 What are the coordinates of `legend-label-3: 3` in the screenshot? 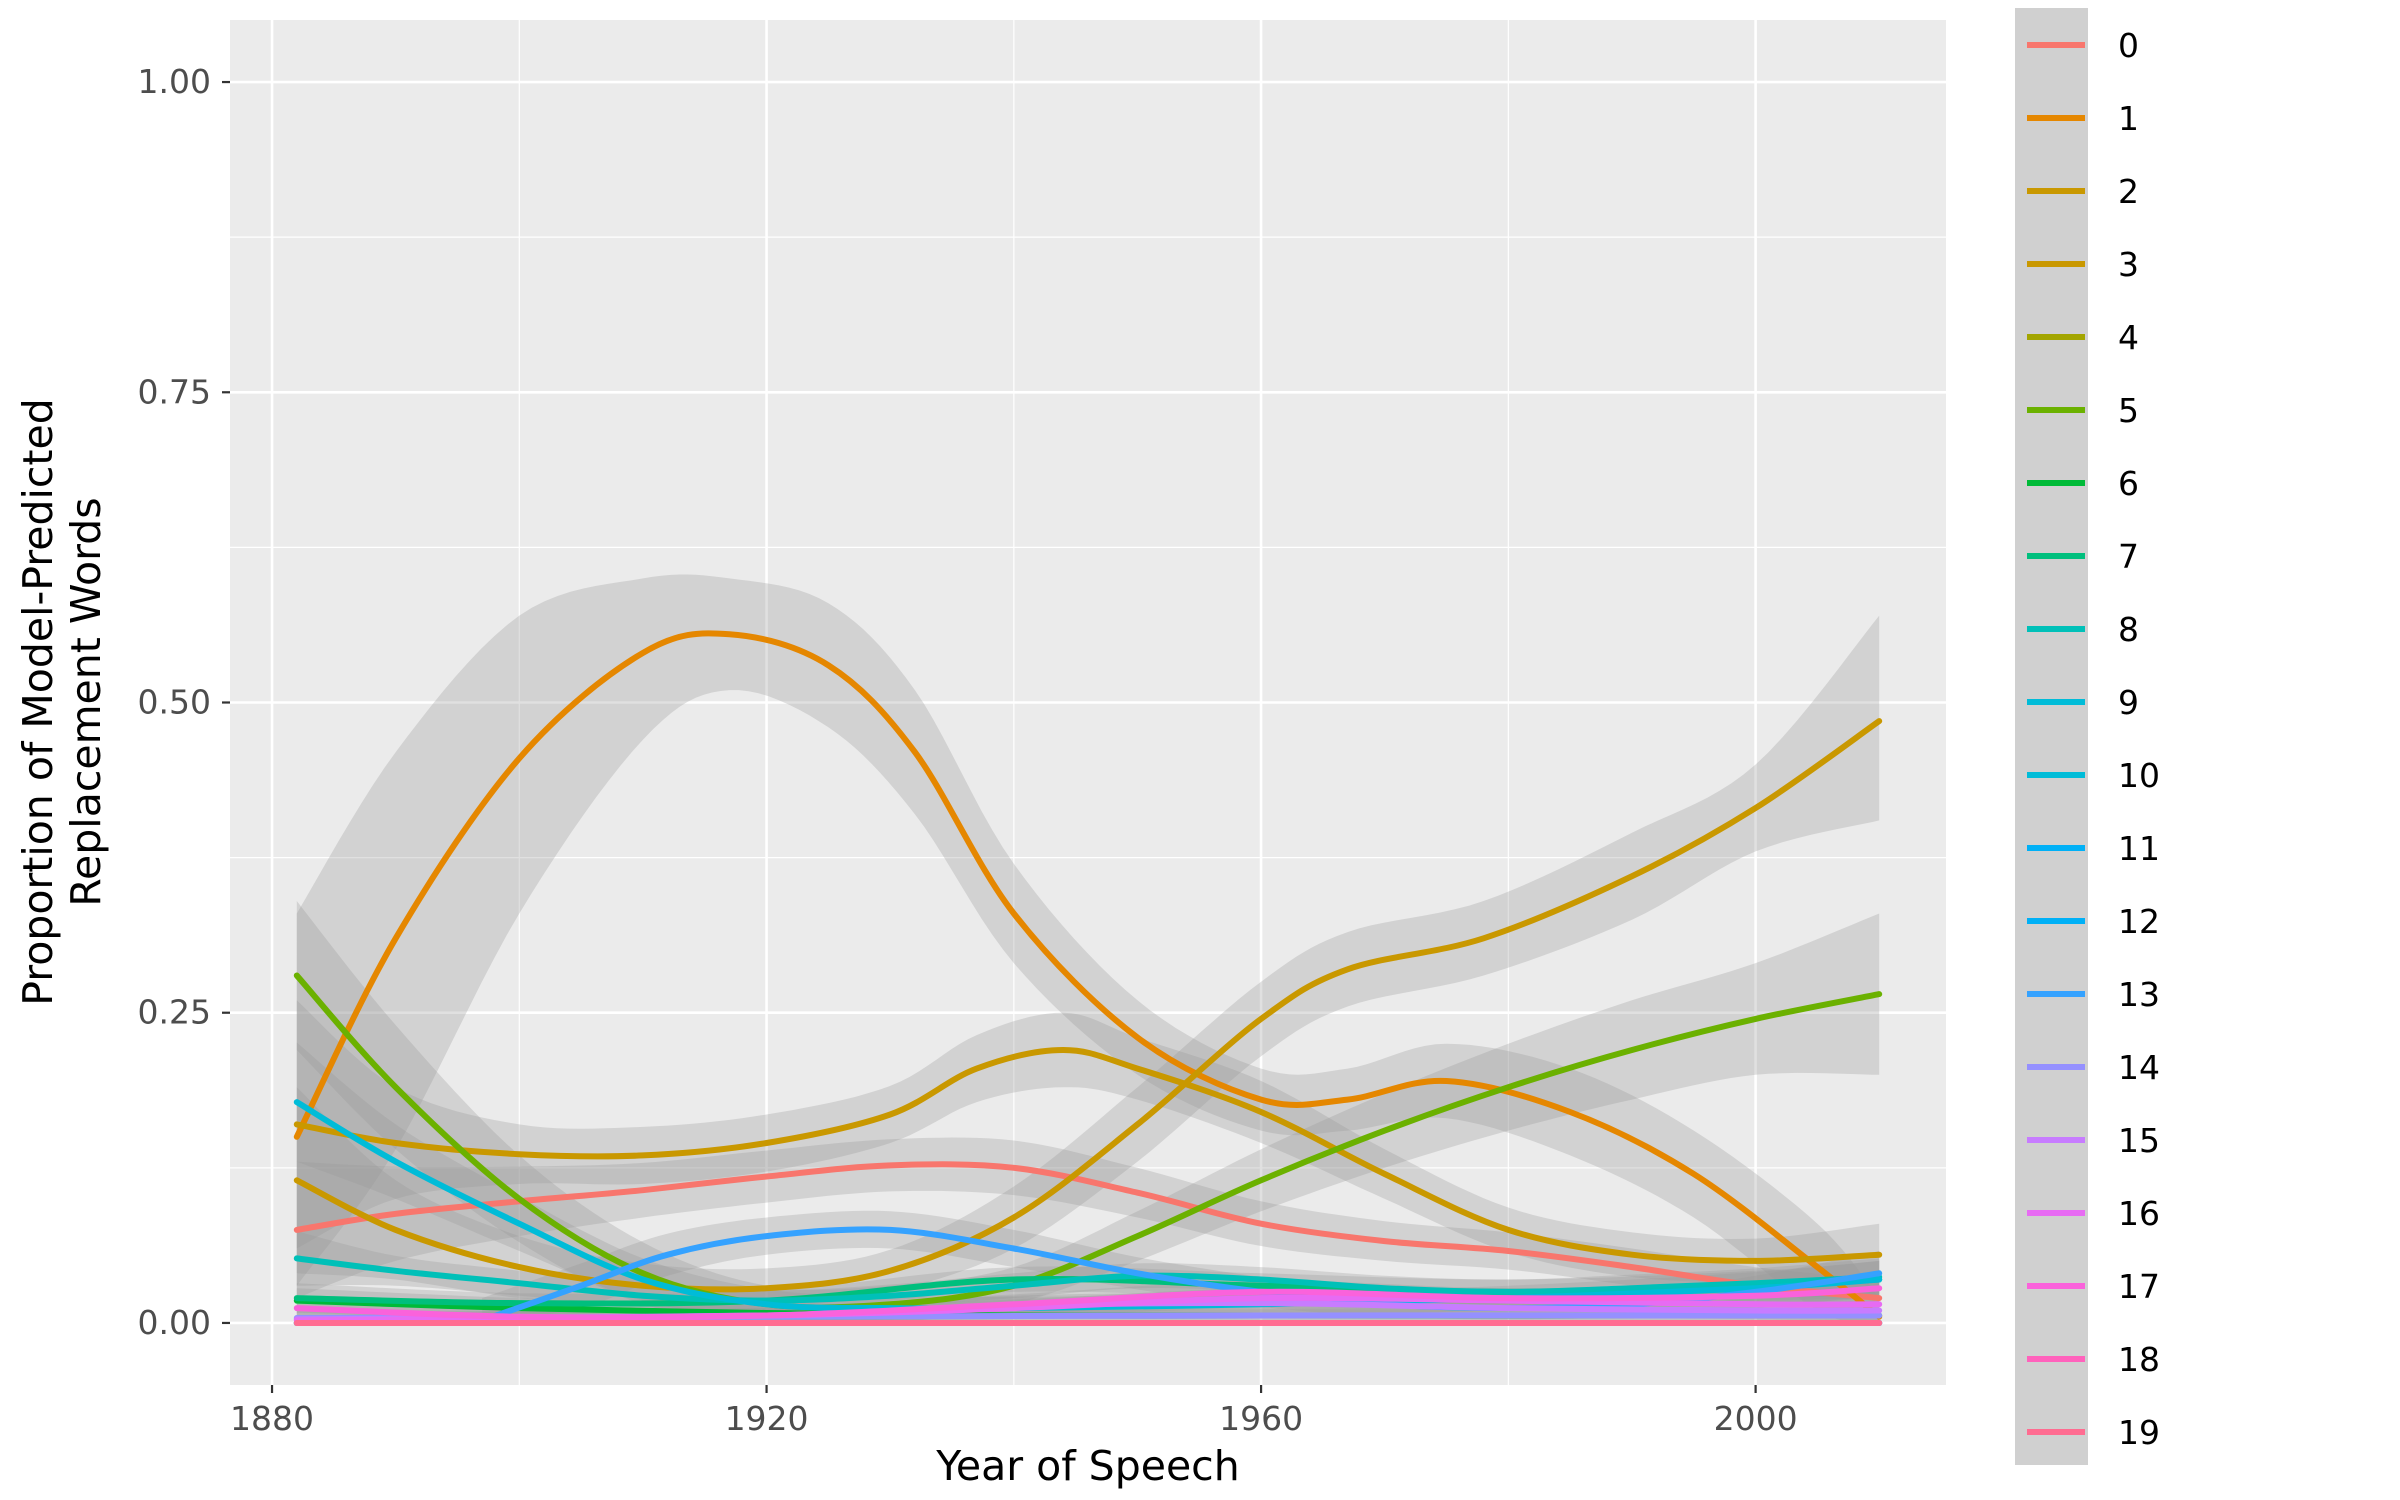 It's located at (2128, 264).